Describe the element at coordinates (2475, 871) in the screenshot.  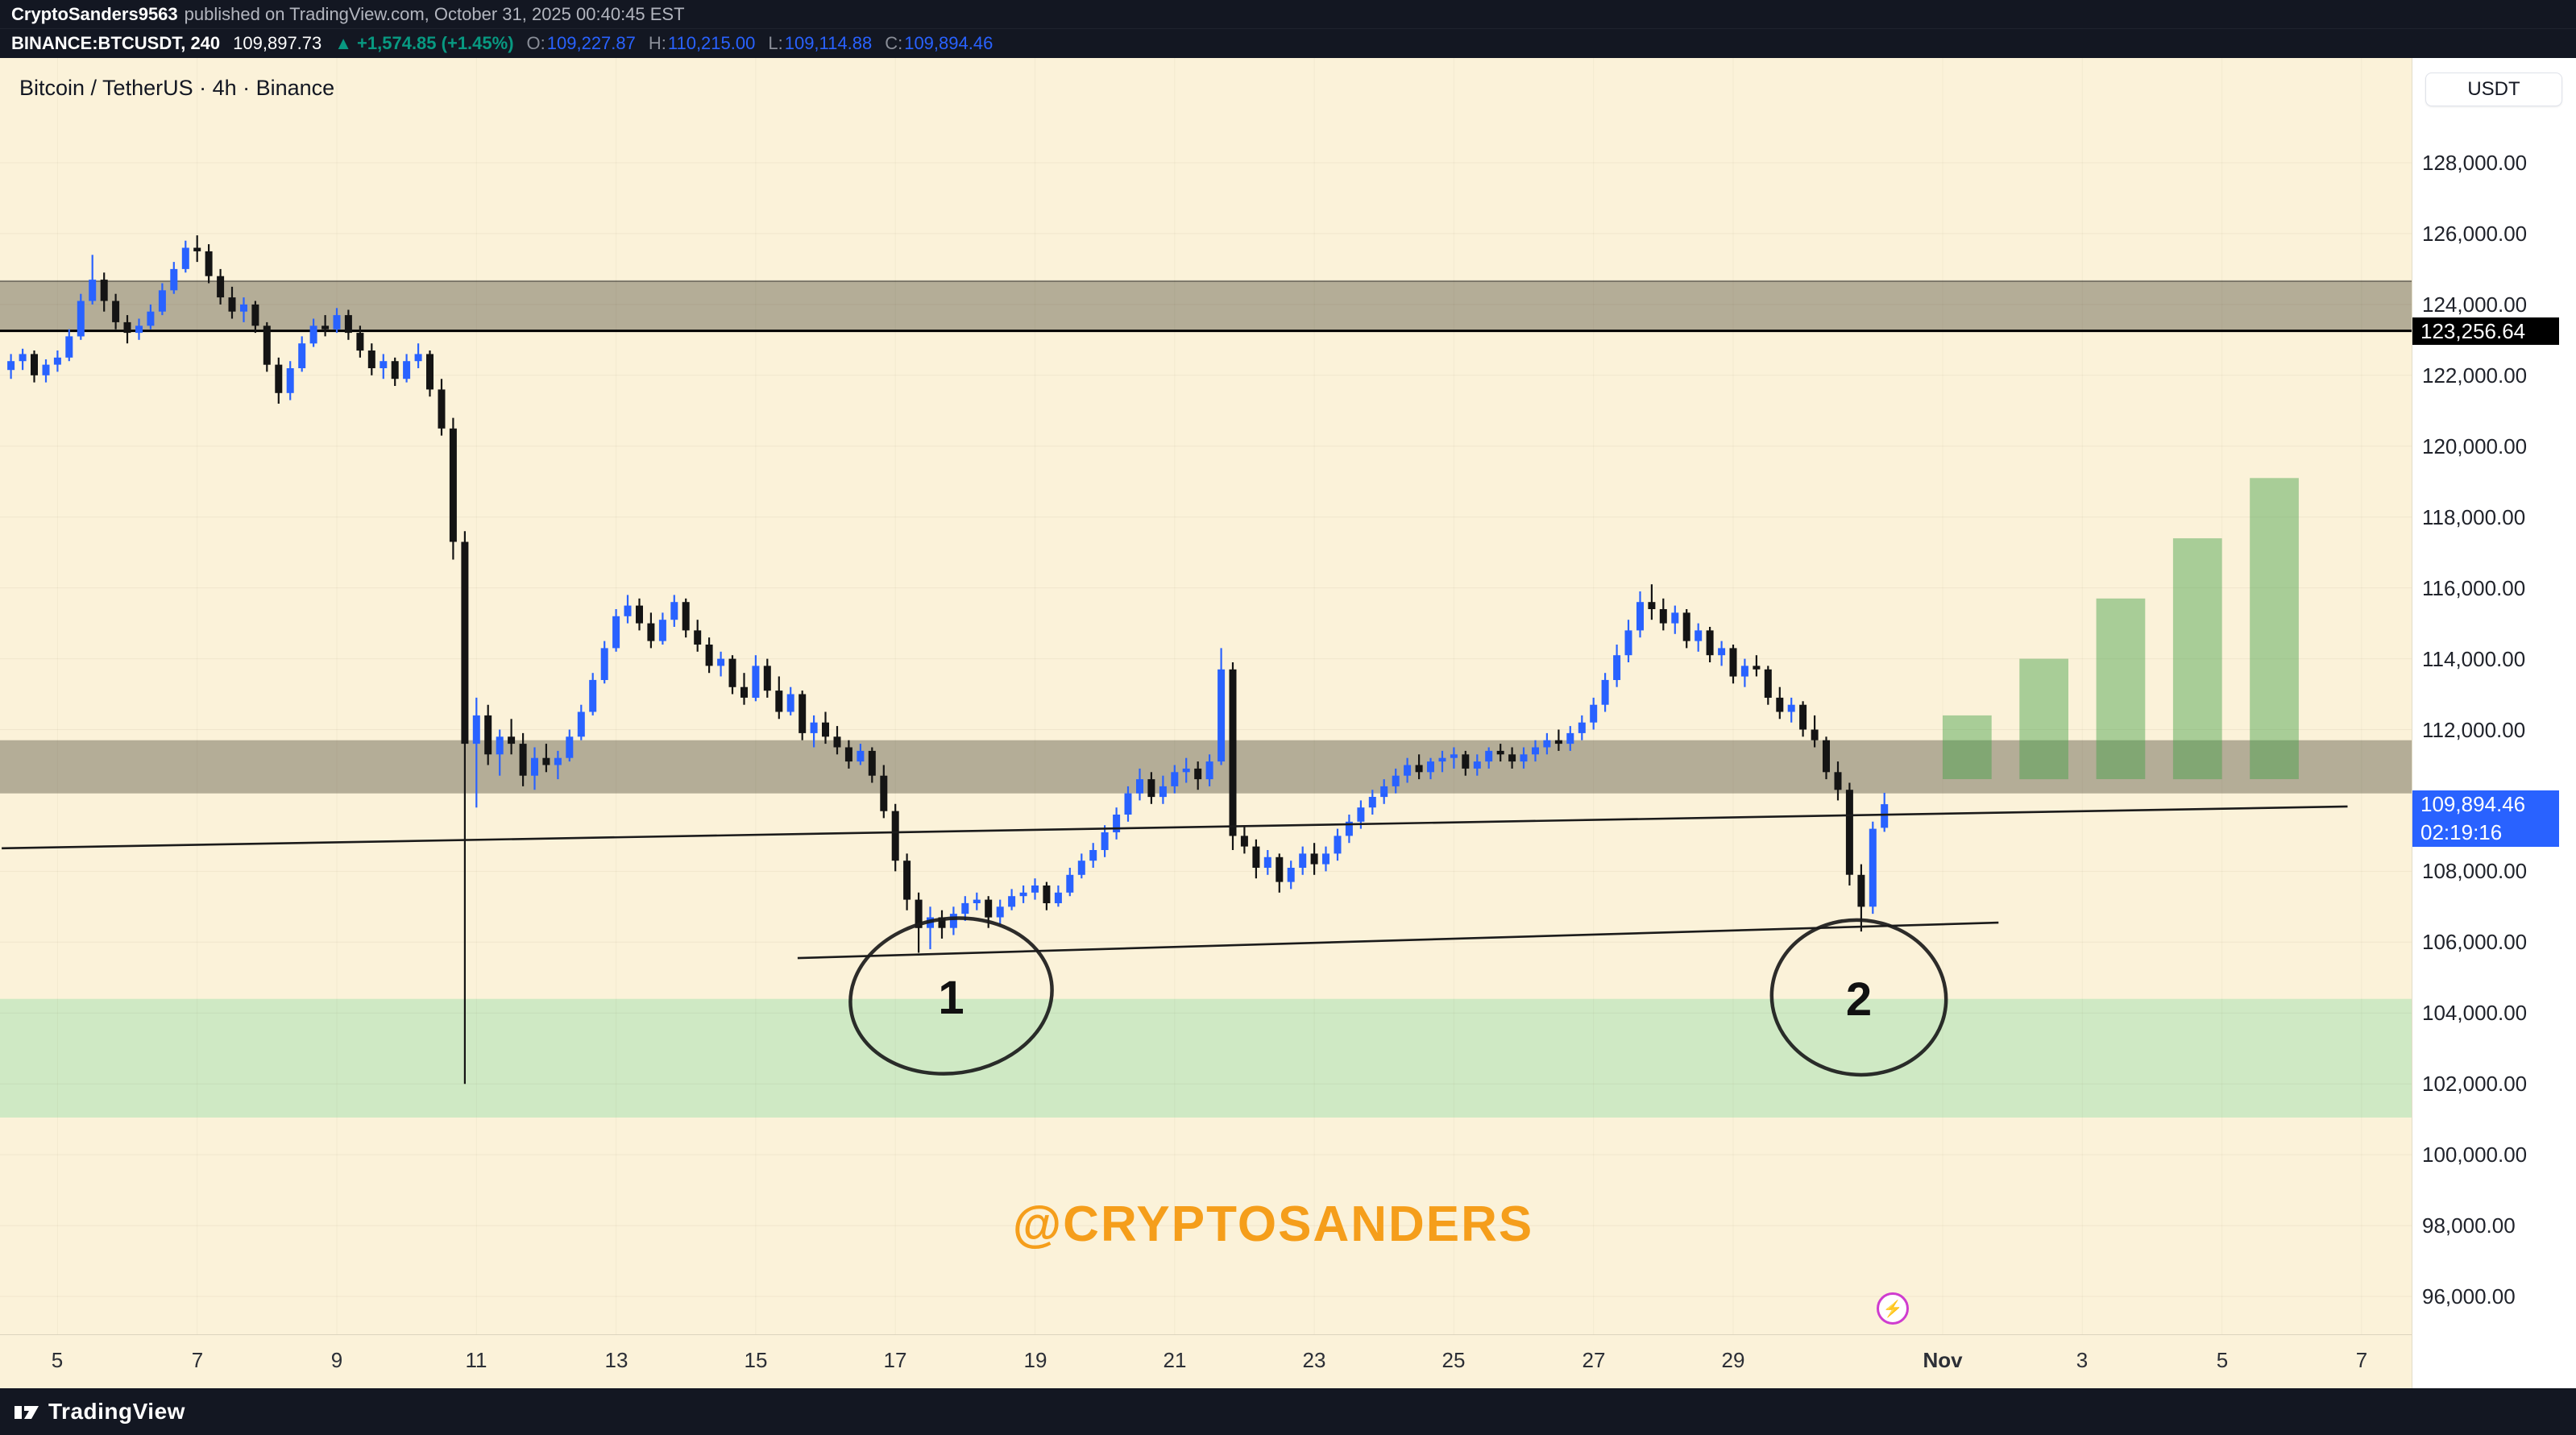
I see `price-tick-label: 108,000.00` at that location.